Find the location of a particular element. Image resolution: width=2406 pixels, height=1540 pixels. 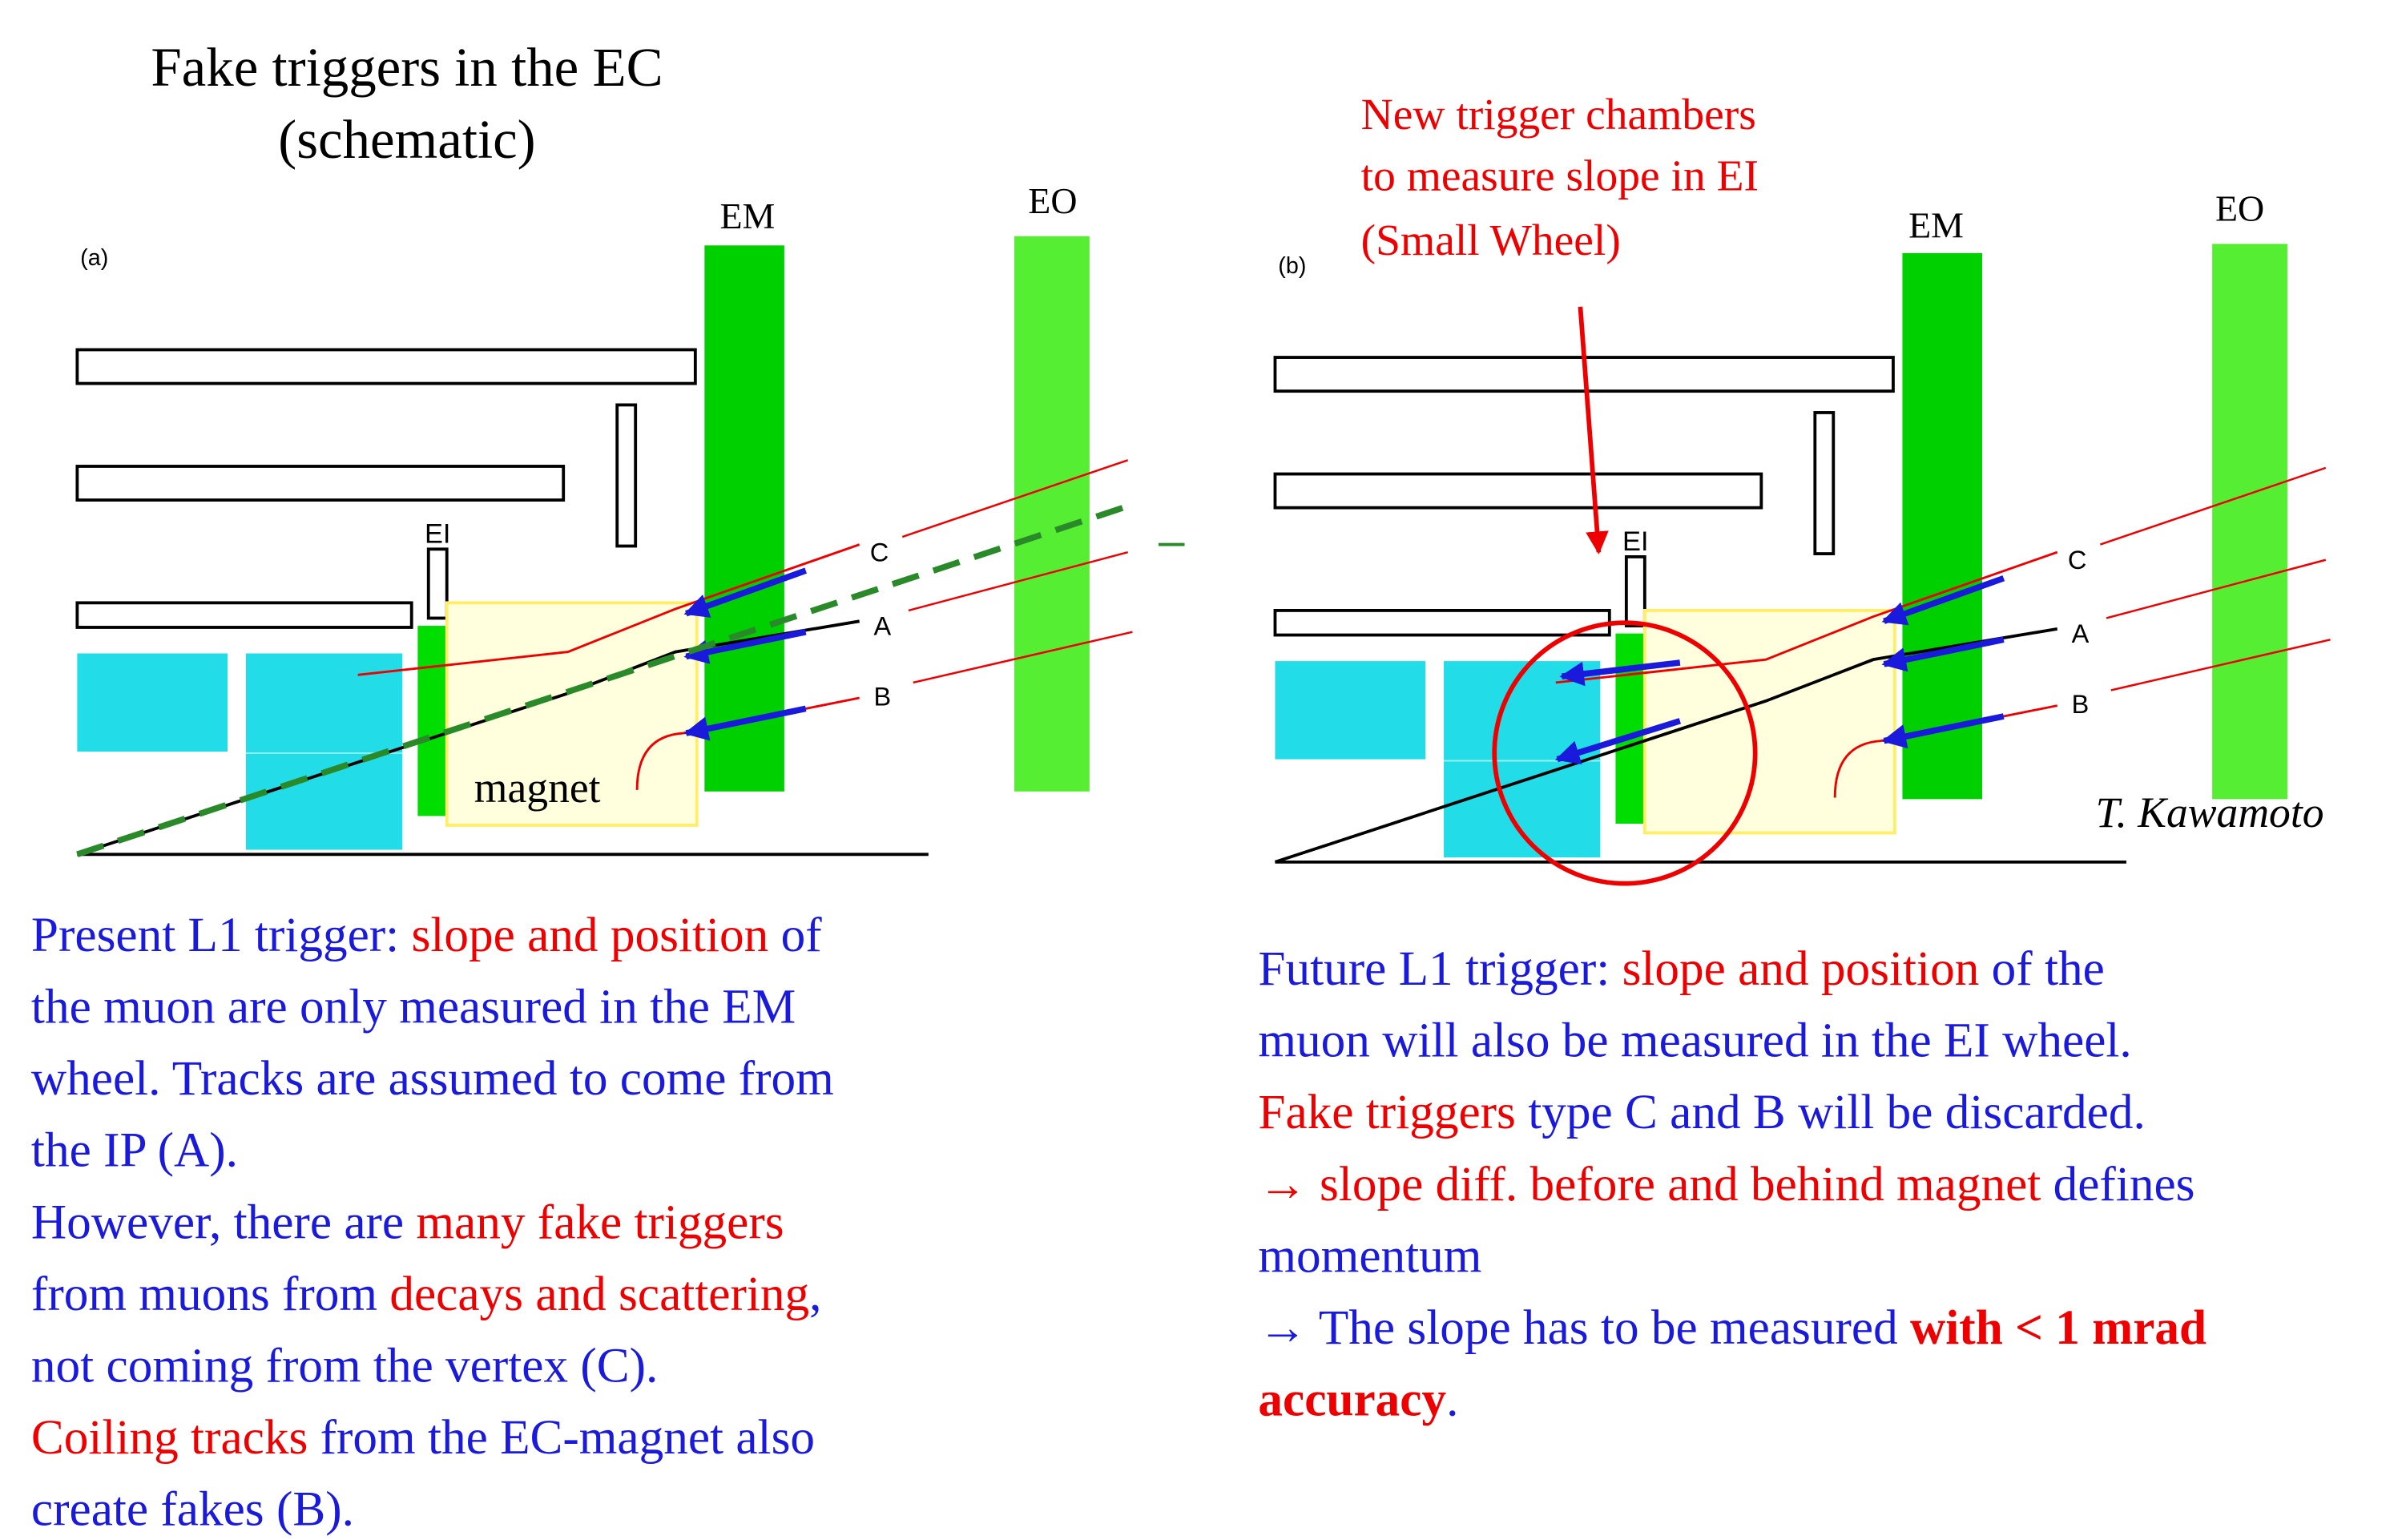

text-span: → slope diff. before and behind magnet is located at coordinates (1649, 1184).